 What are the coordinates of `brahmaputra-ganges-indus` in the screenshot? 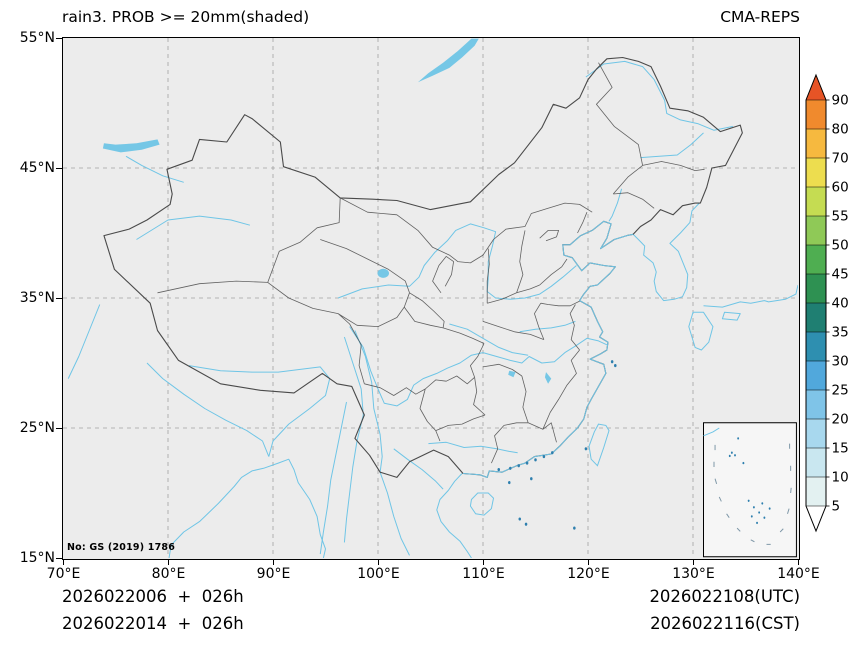 It's located at (198, 381).